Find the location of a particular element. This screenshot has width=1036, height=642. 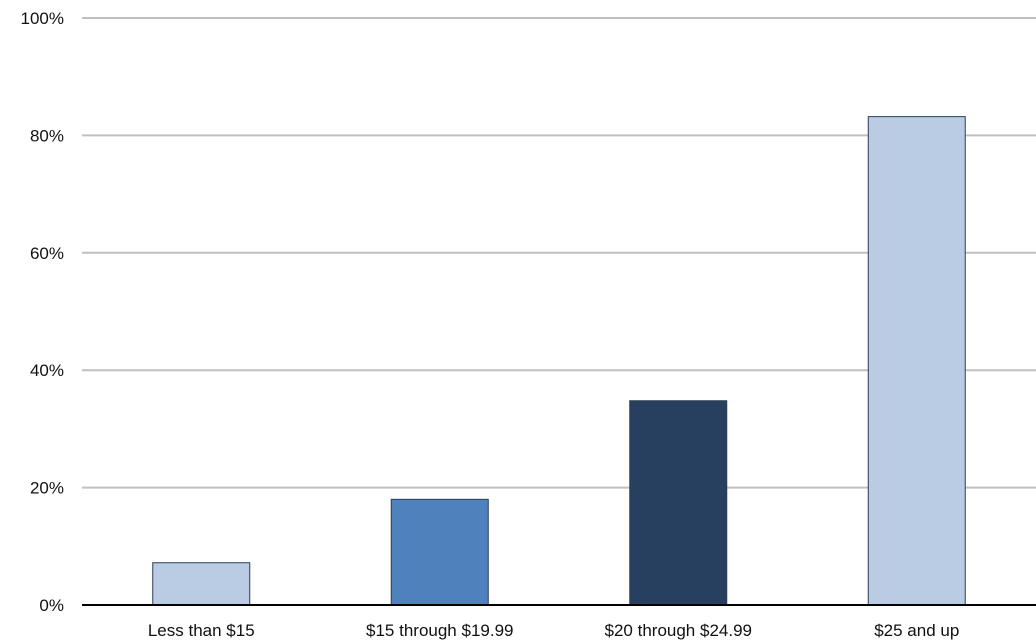

x-category-label: Less than $15 is located at coordinates (201, 630).